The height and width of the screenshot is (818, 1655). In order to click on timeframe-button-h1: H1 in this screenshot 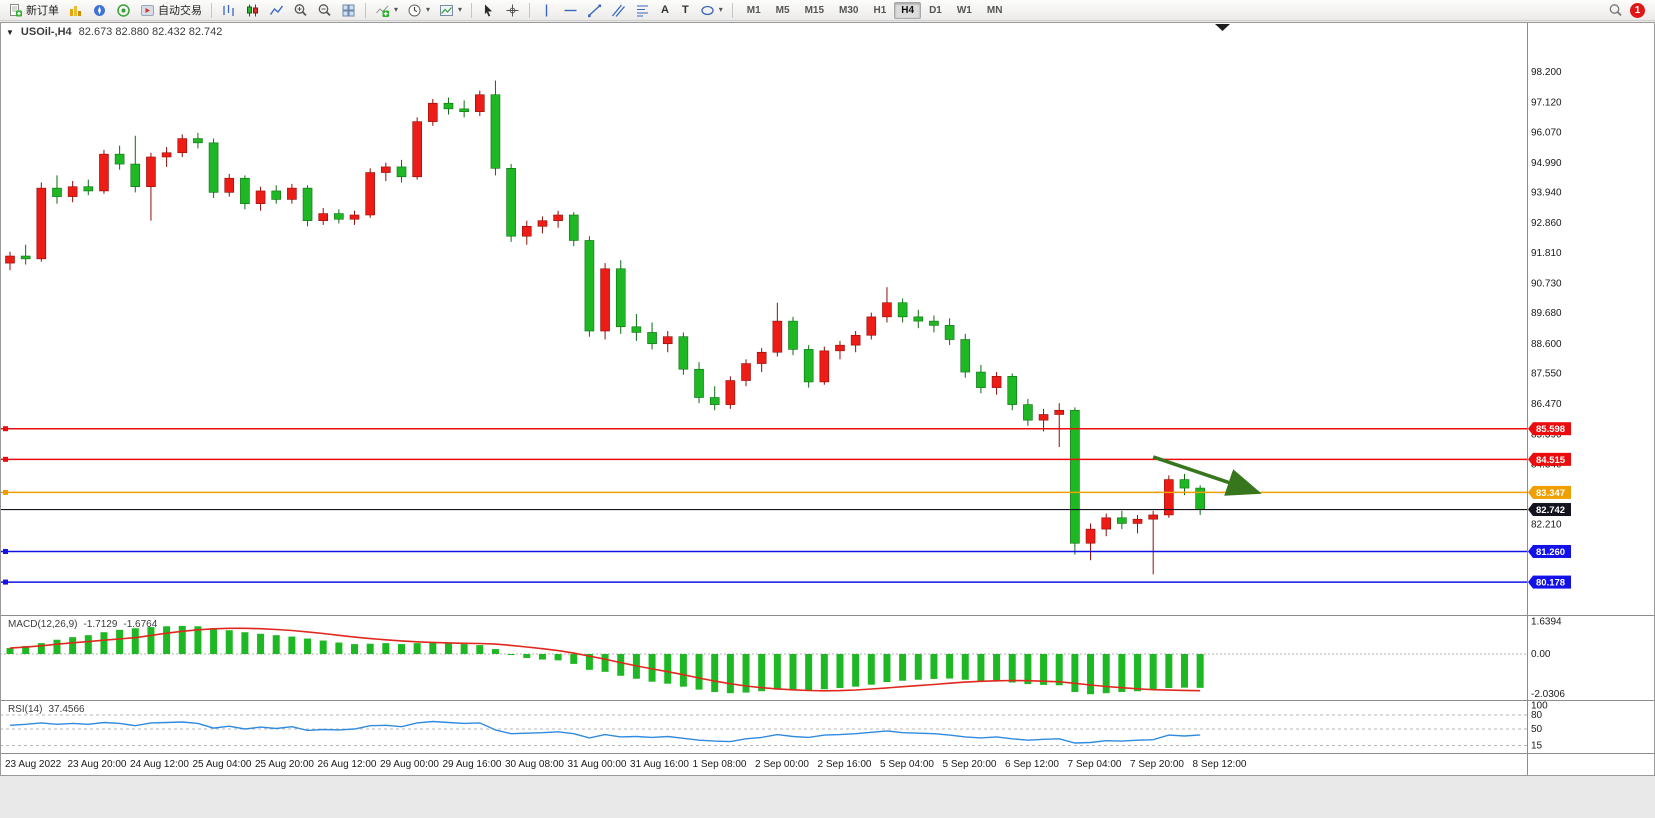, I will do `click(880, 10)`.